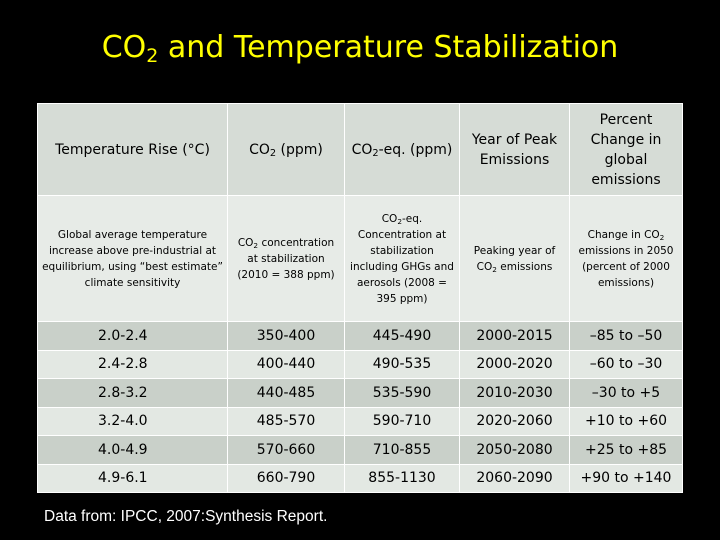  What do you see at coordinates (514, 450) in the screenshot?
I see `cell-peak-year: 2050-2080` at bounding box center [514, 450].